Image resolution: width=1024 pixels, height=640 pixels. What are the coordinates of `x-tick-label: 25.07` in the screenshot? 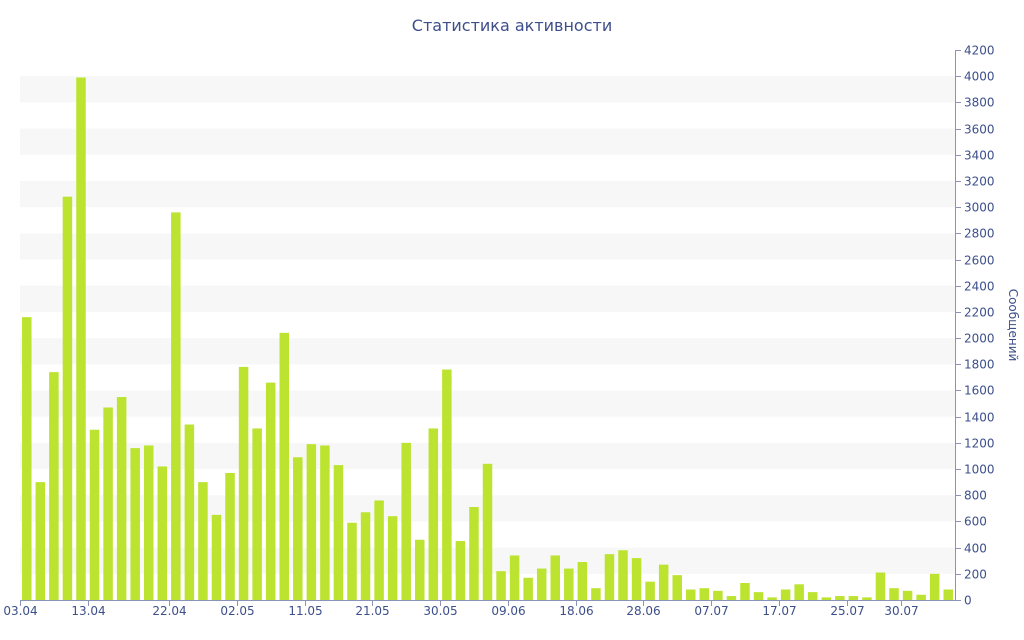 It's located at (847, 611).